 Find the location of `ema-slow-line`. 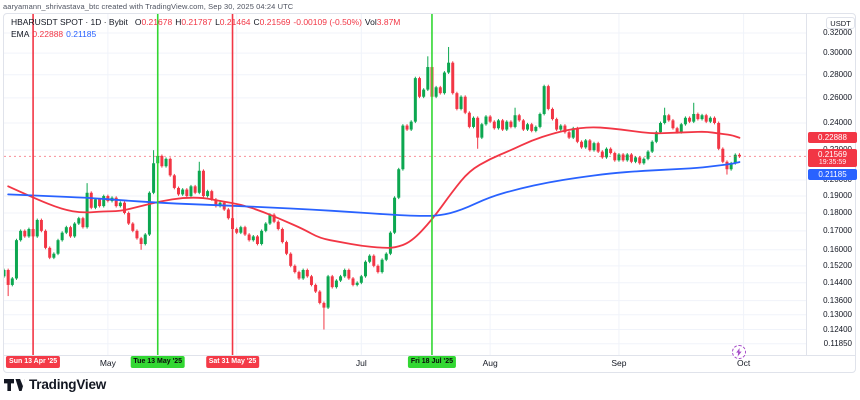

ema-slow-line is located at coordinates (374, 189).